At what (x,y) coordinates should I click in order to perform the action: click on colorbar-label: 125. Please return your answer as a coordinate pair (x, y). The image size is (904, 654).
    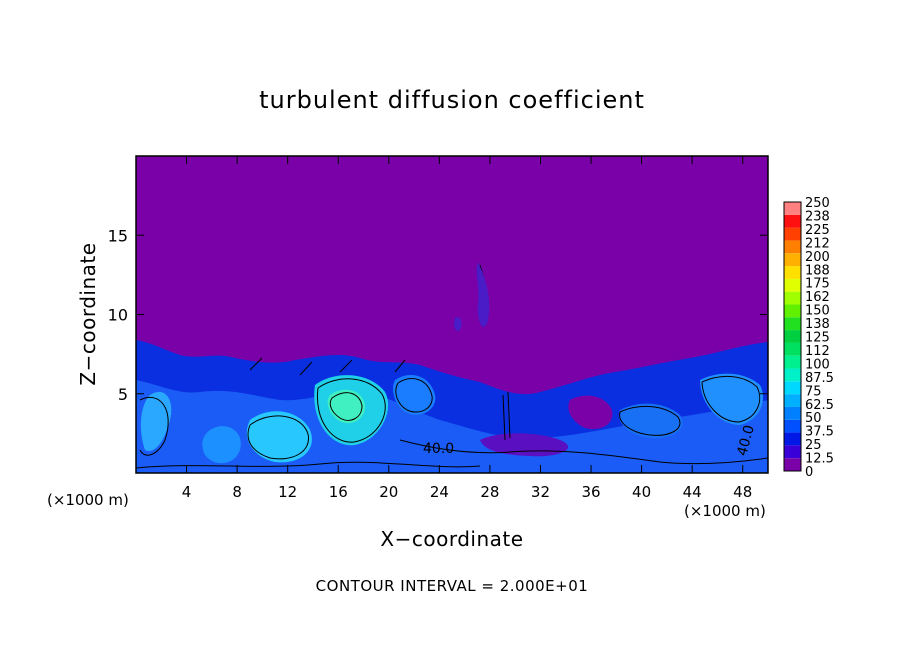
    Looking at the image, I should click on (817, 338).